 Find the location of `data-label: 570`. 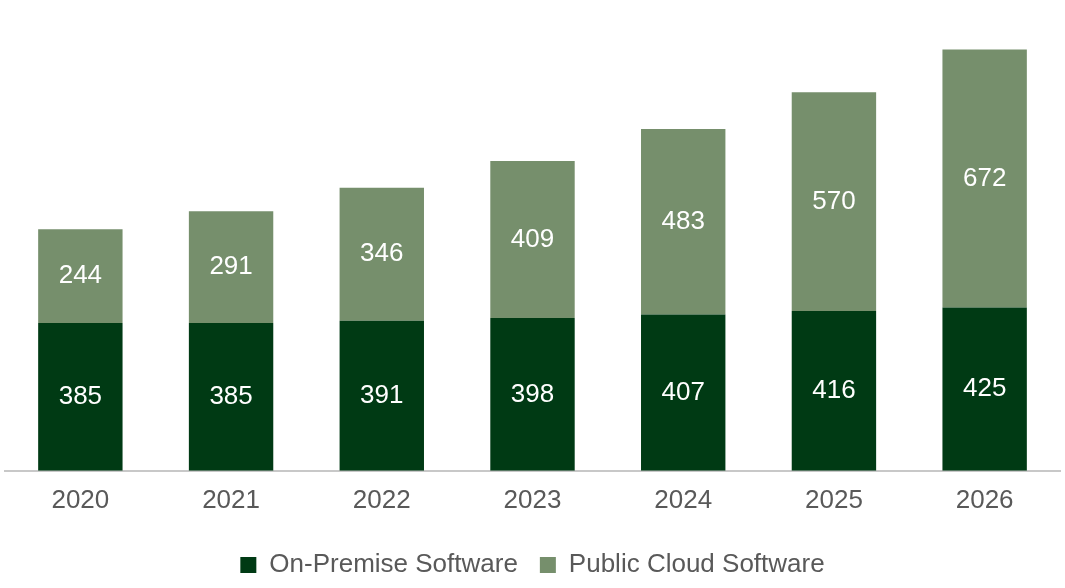

data-label: 570 is located at coordinates (834, 199).